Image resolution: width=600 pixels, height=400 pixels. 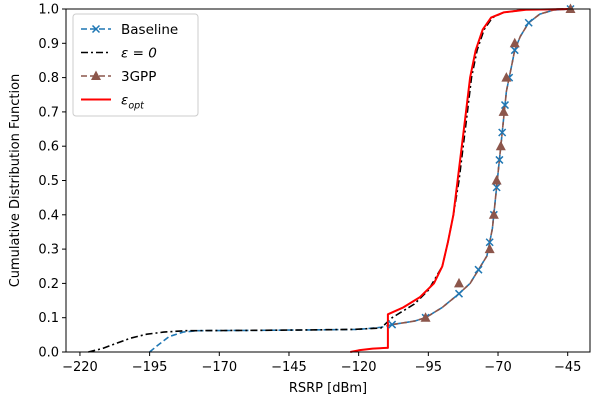 I want to click on y-tick-label: 0.1, so click(x=48, y=318).